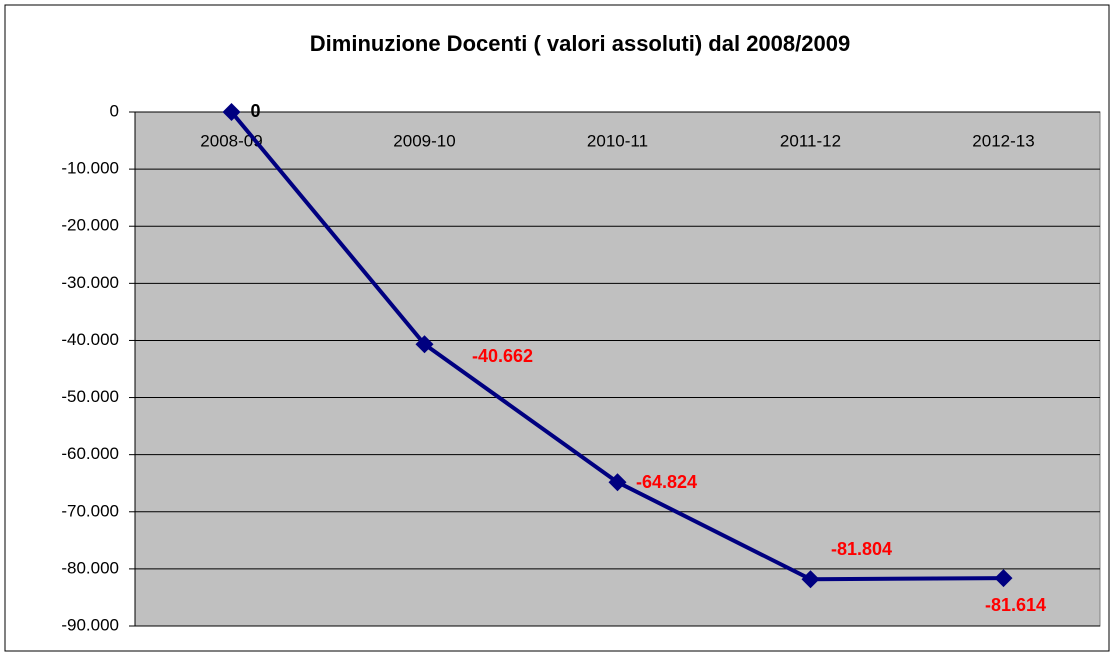  I want to click on data-label: -81.614, so click(1015, 605).